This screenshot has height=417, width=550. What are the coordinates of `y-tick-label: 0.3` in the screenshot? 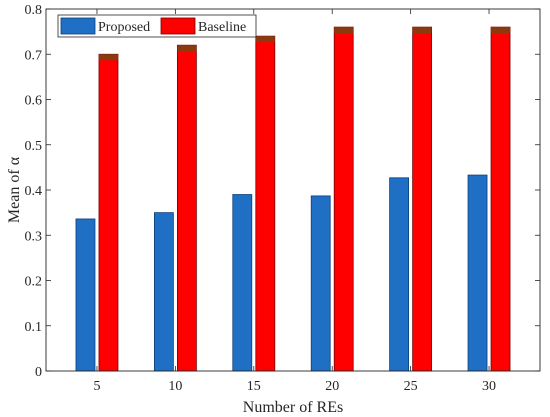 It's located at (34, 236).